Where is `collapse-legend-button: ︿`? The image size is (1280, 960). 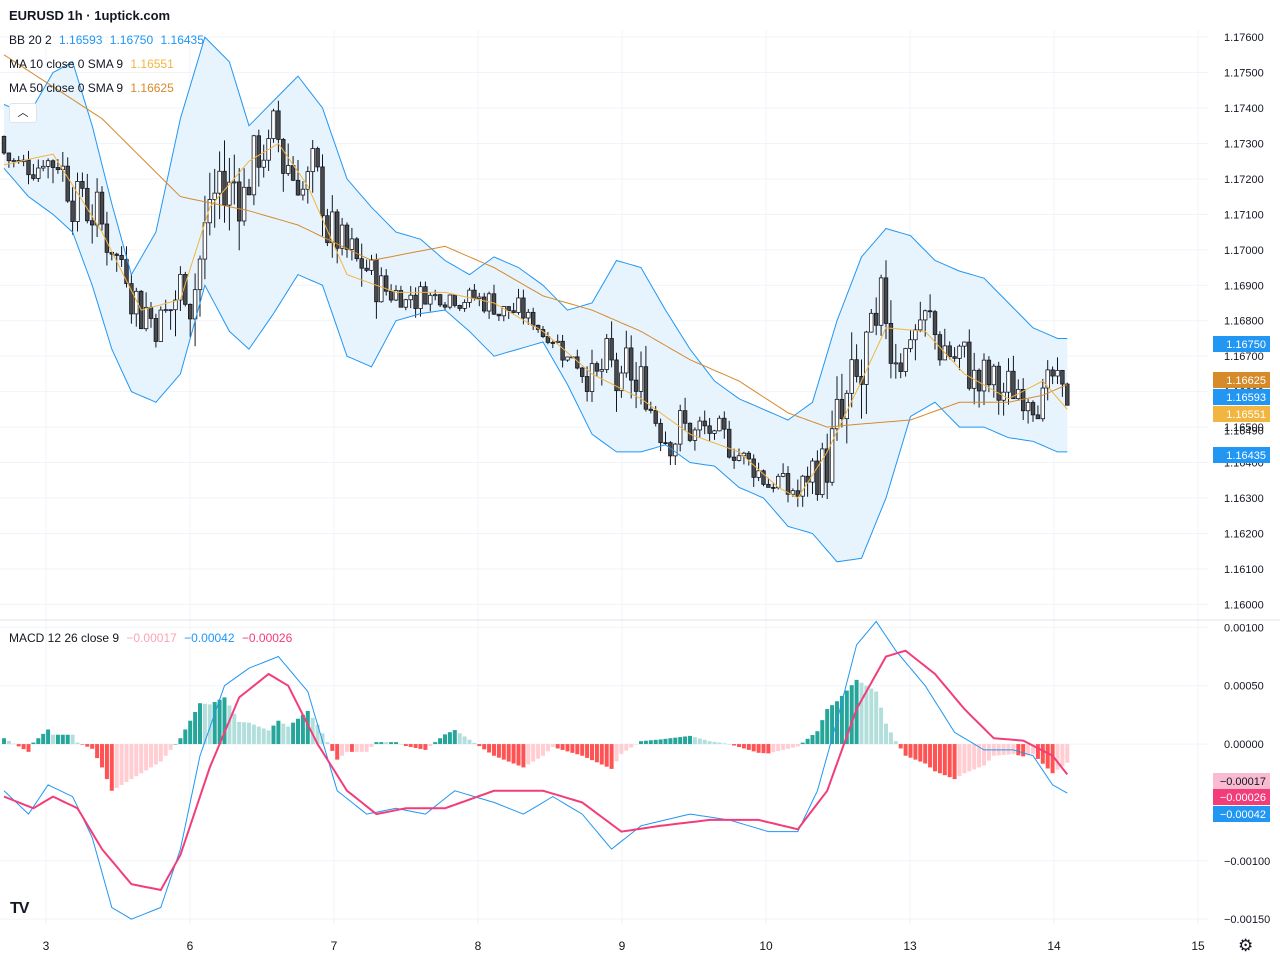
collapse-legend-button: ︿ is located at coordinates (23, 113).